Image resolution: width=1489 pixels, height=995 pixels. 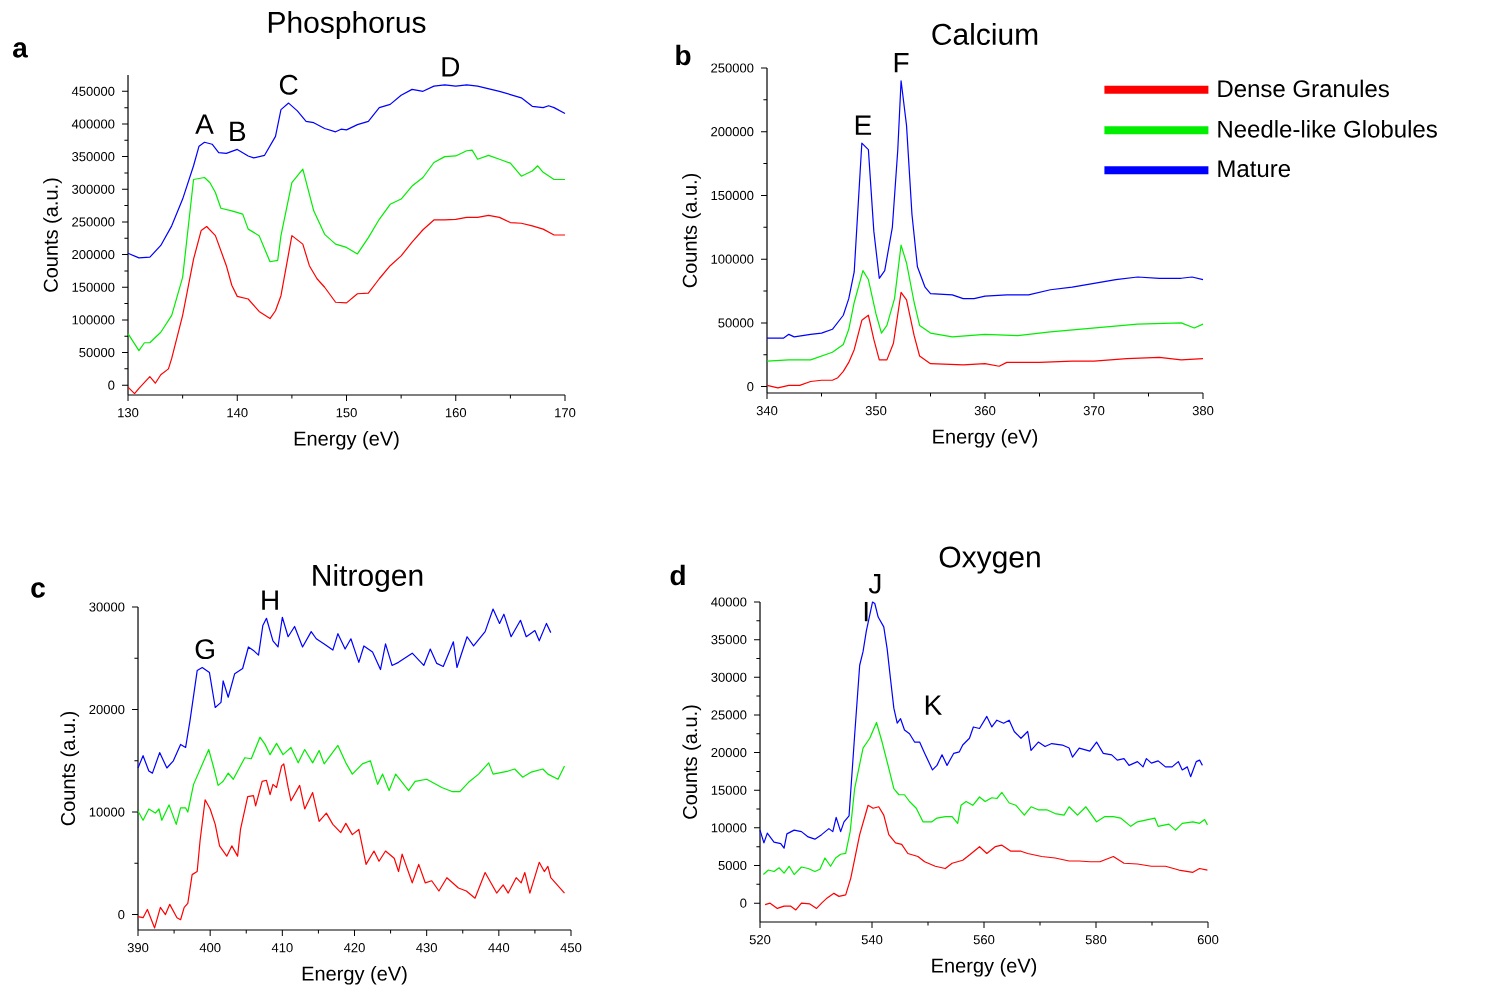 What do you see at coordinates (204, 124) in the screenshot?
I see `annotation: A` at bounding box center [204, 124].